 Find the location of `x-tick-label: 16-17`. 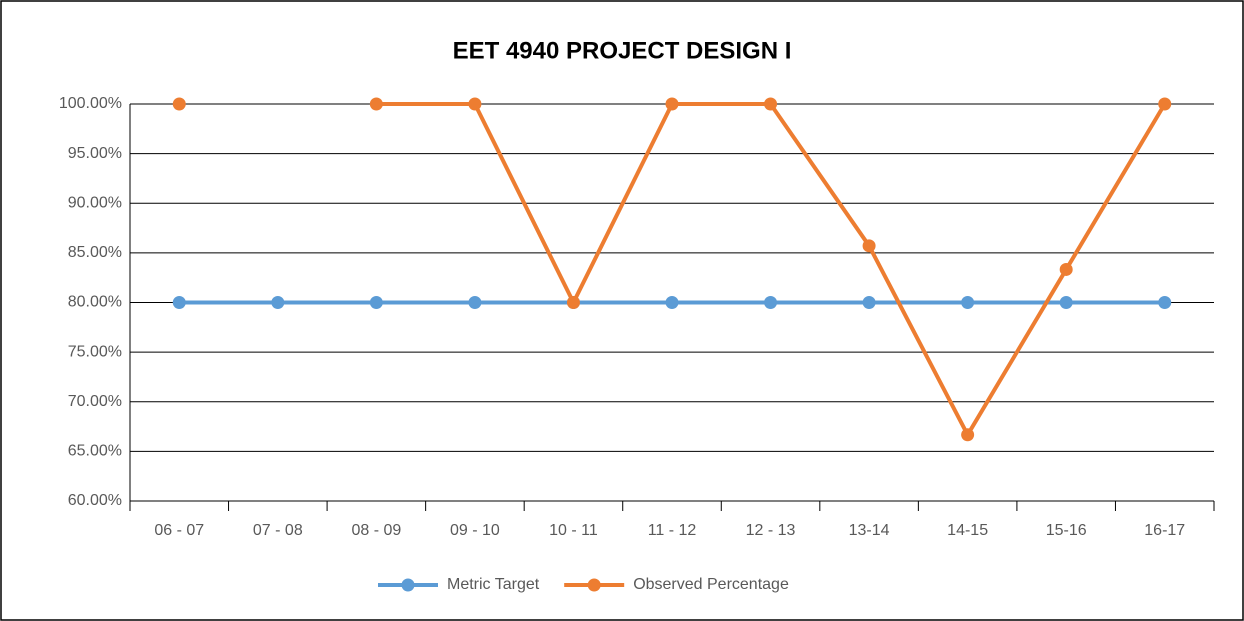

x-tick-label: 16-17 is located at coordinates (1164, 530).